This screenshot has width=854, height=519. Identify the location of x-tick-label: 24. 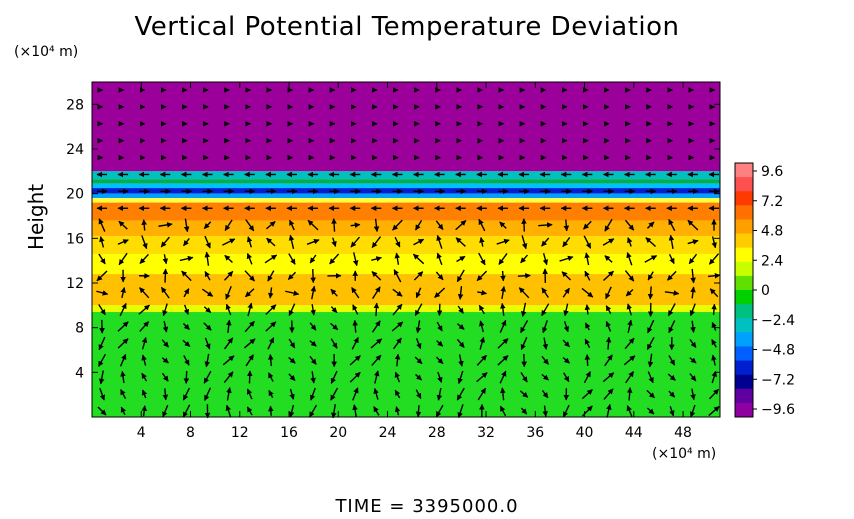
(388, 433).